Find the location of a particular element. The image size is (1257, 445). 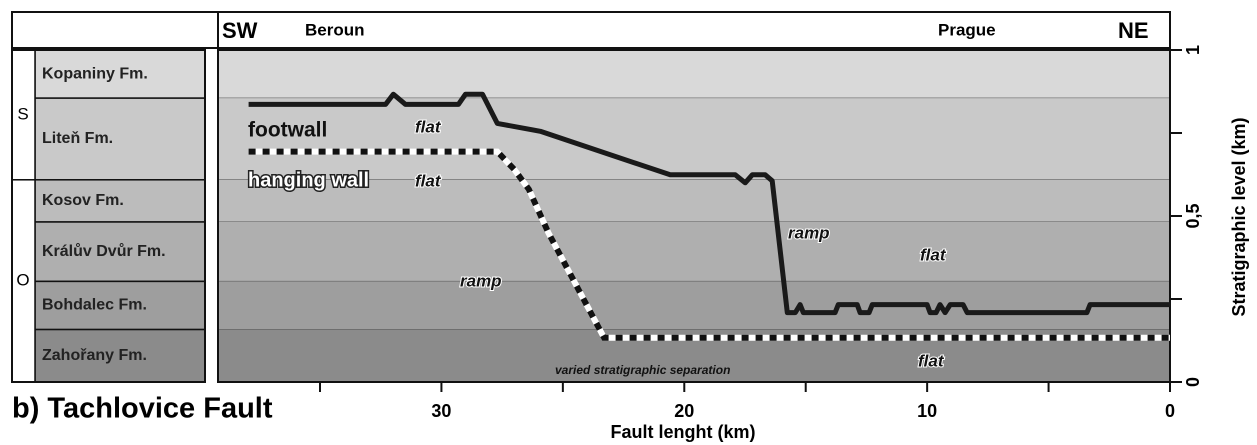

annotation: varied stratigraphic separation is located at coordinates (642, 370).